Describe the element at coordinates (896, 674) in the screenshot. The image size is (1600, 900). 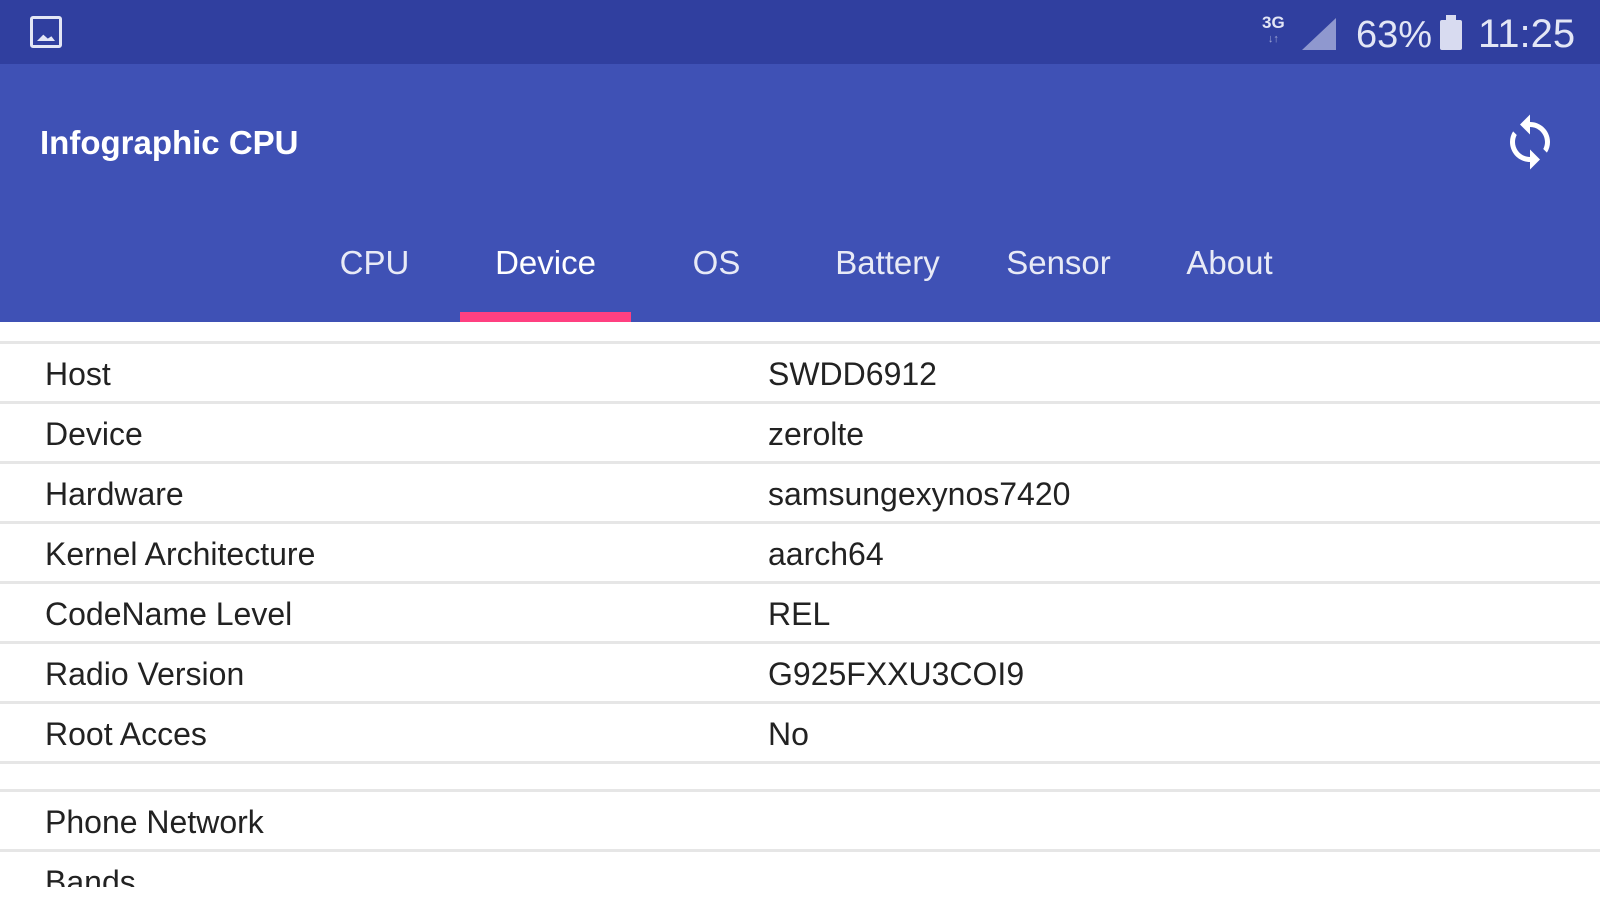
I see `item-value: G925FXXU3COI9` at that location.